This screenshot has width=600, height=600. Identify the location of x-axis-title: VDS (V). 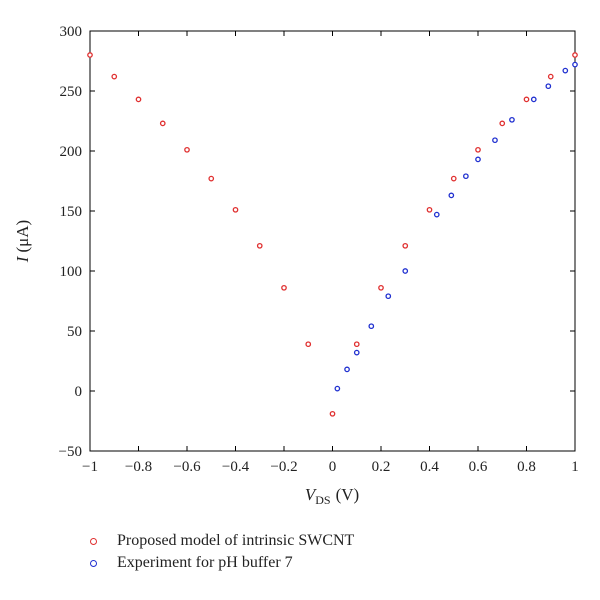
(332, 496).